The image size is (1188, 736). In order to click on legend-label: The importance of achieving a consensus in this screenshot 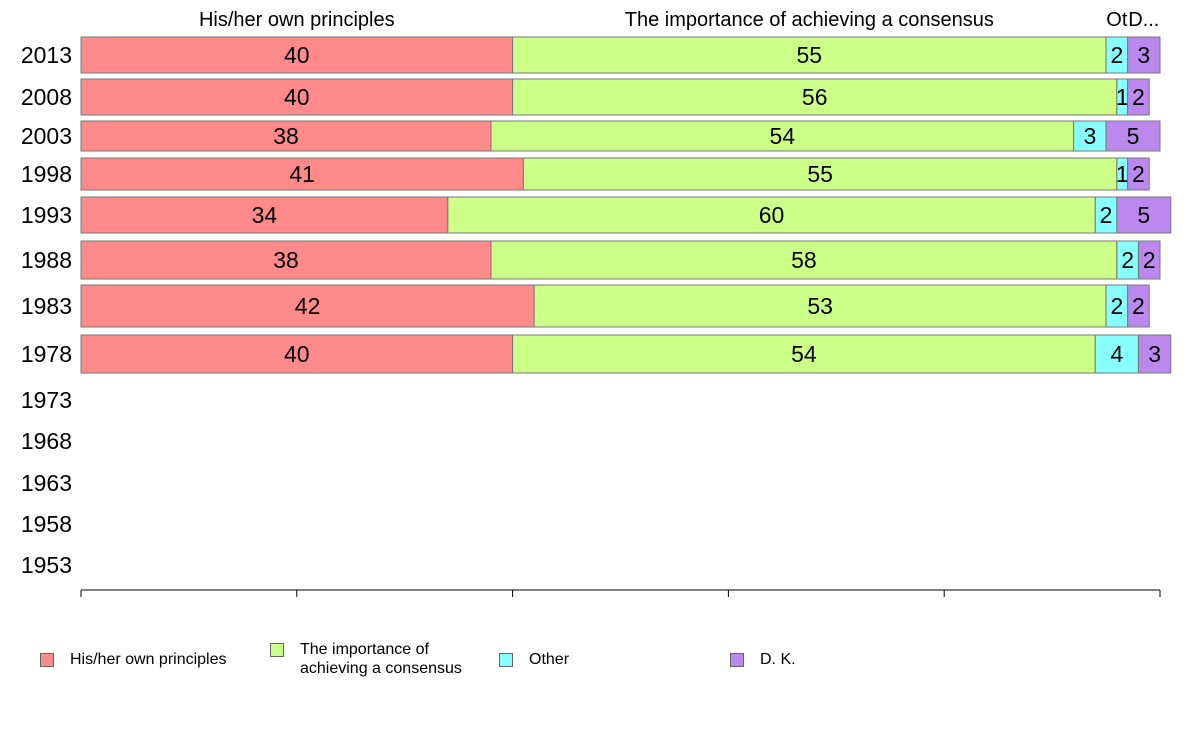, I will do `click(381, 659)`.